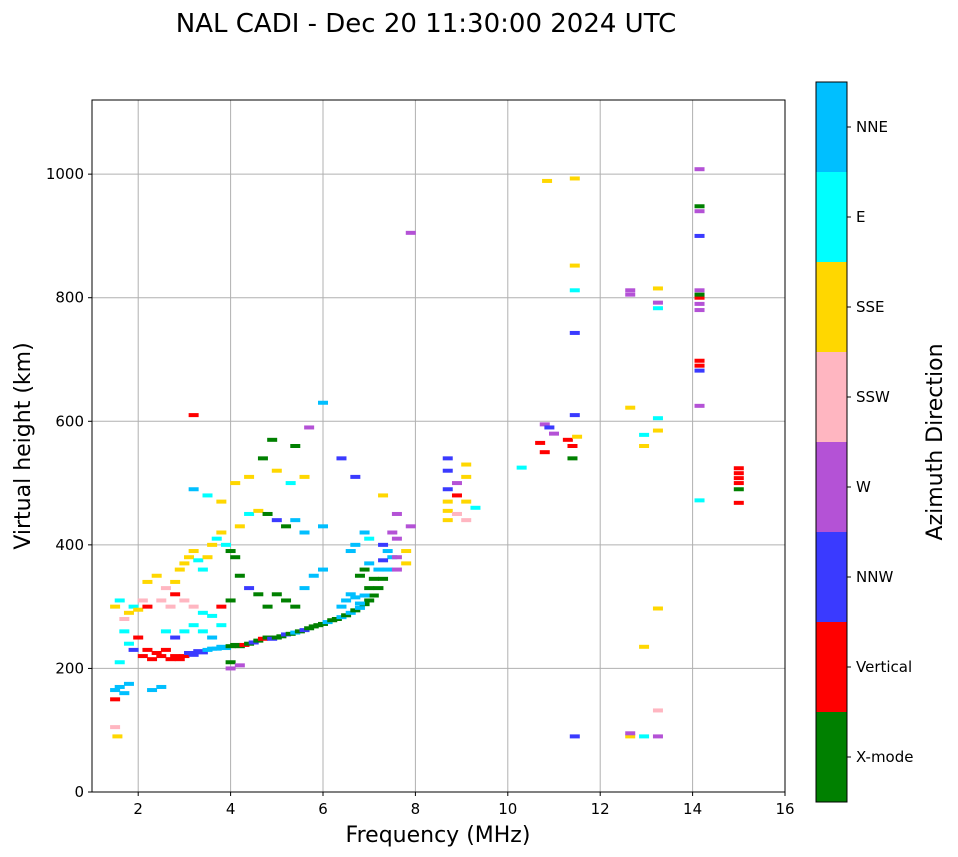 The width and height of the screenshot is (958, 857). What do you see at coordinates (863, 487) in the screenshot?
I see `colorbar-label: W` at bounding box center [863, 487].